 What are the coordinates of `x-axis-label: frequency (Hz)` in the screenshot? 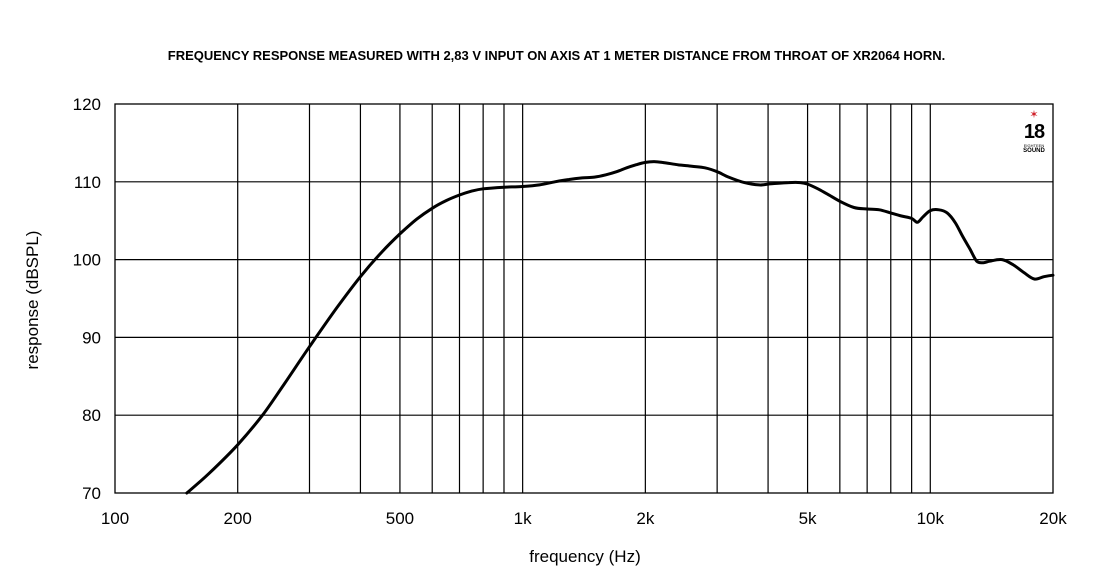 It's located at (585, 556).